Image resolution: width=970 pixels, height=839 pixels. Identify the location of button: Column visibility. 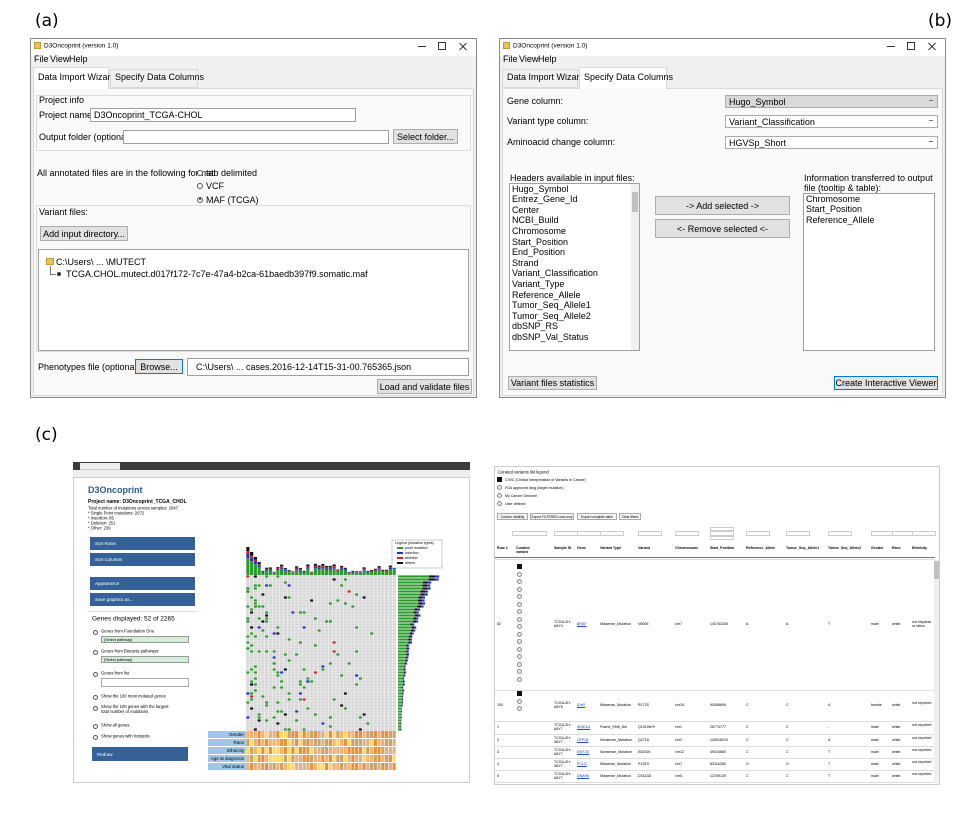
(512, 516).